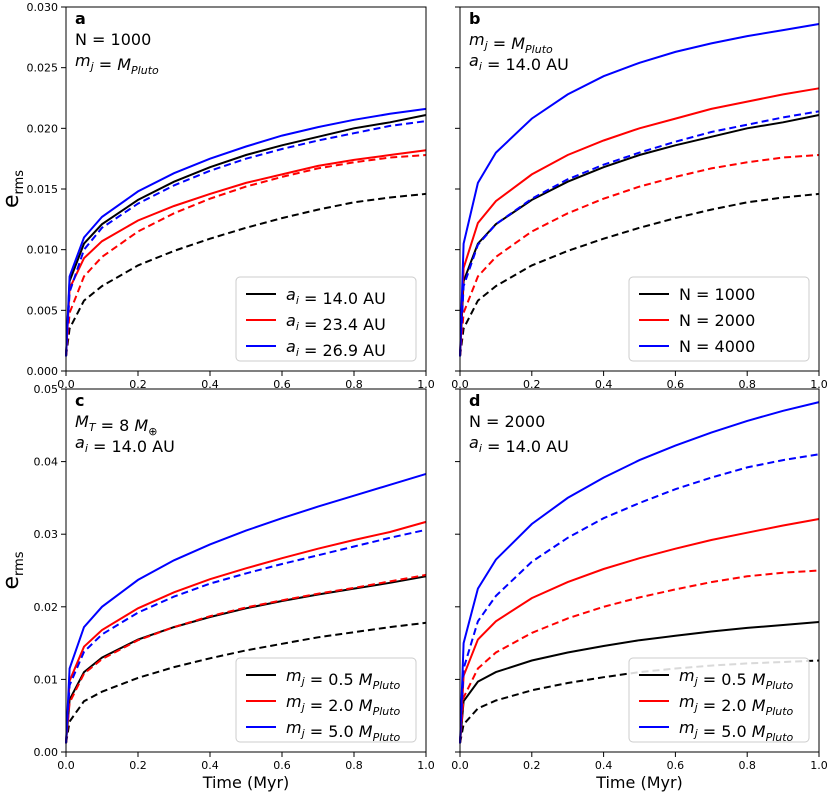  I want to click on panel-letter: a, so click(80, 18).